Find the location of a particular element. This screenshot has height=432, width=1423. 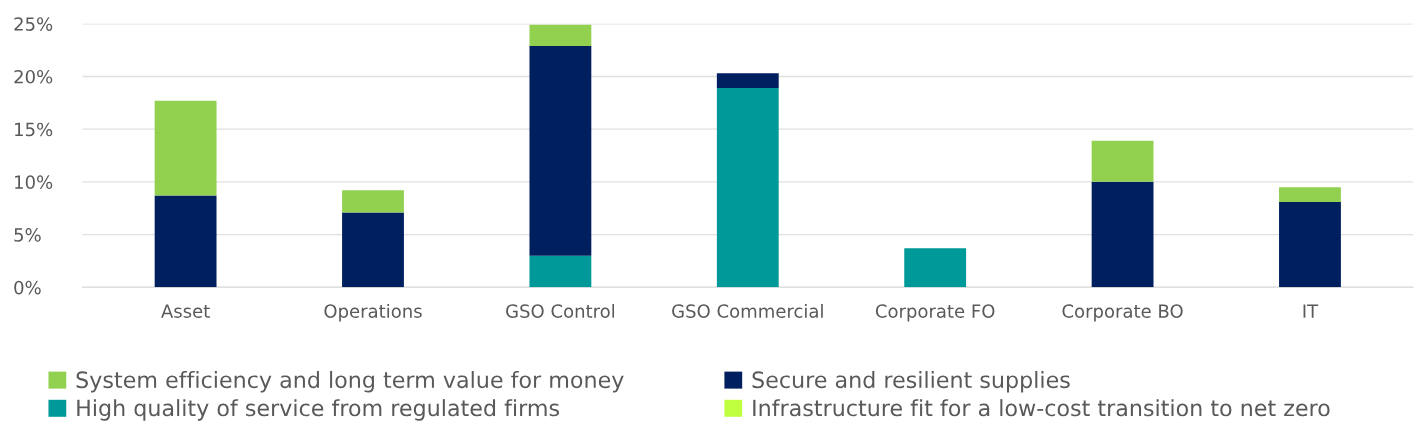

x-tick-label: GSO Commercial is located at coordinates (747, 310).